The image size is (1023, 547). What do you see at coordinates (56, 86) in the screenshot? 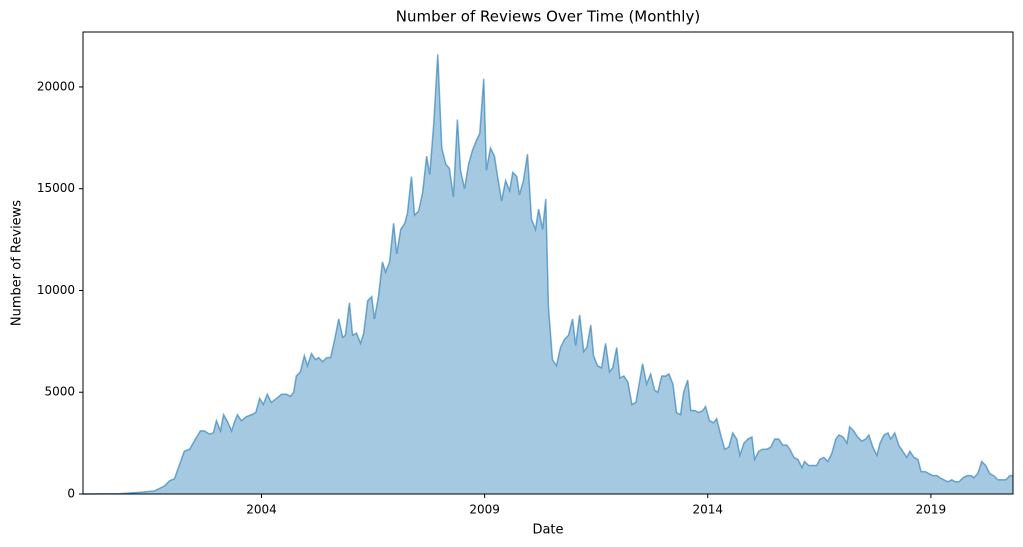
I see `y-tick-label: 20000` at bounding box center [56, 86].